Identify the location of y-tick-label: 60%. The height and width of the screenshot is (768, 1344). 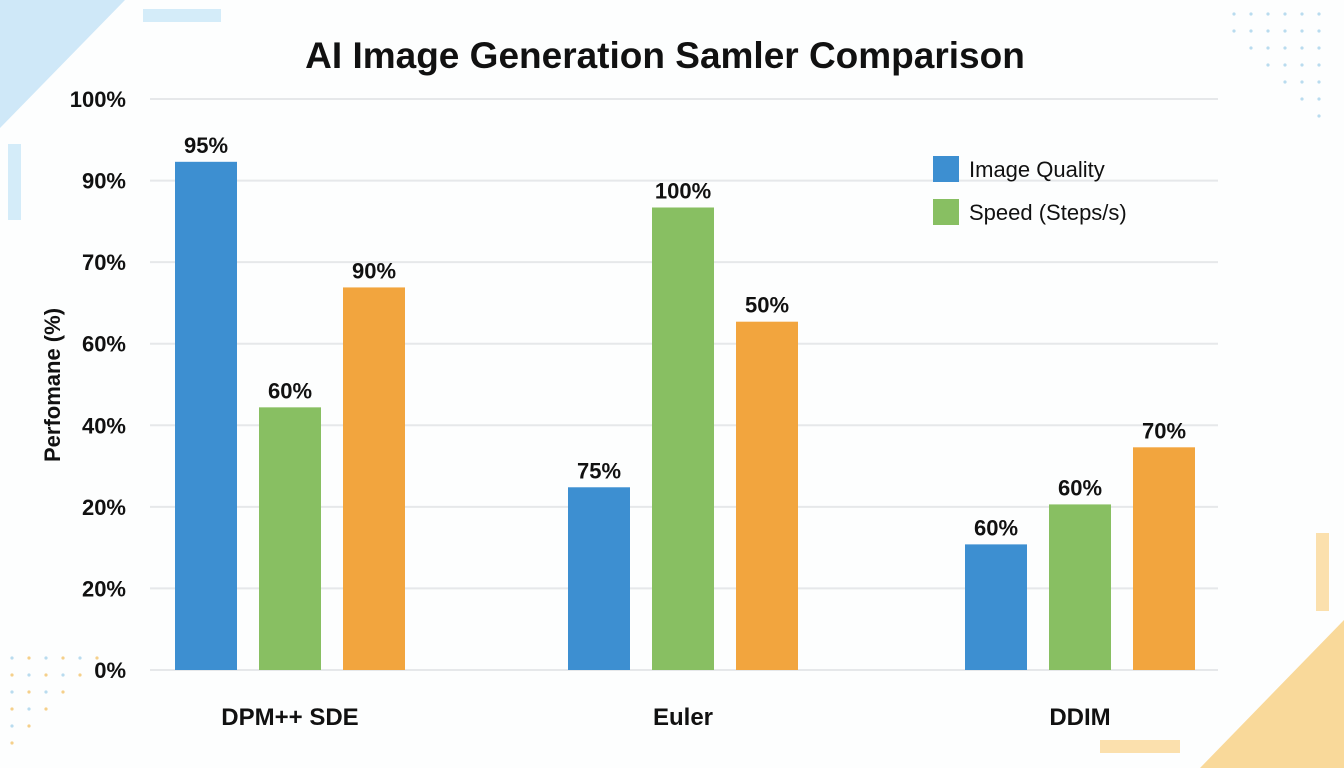
(104, 344).